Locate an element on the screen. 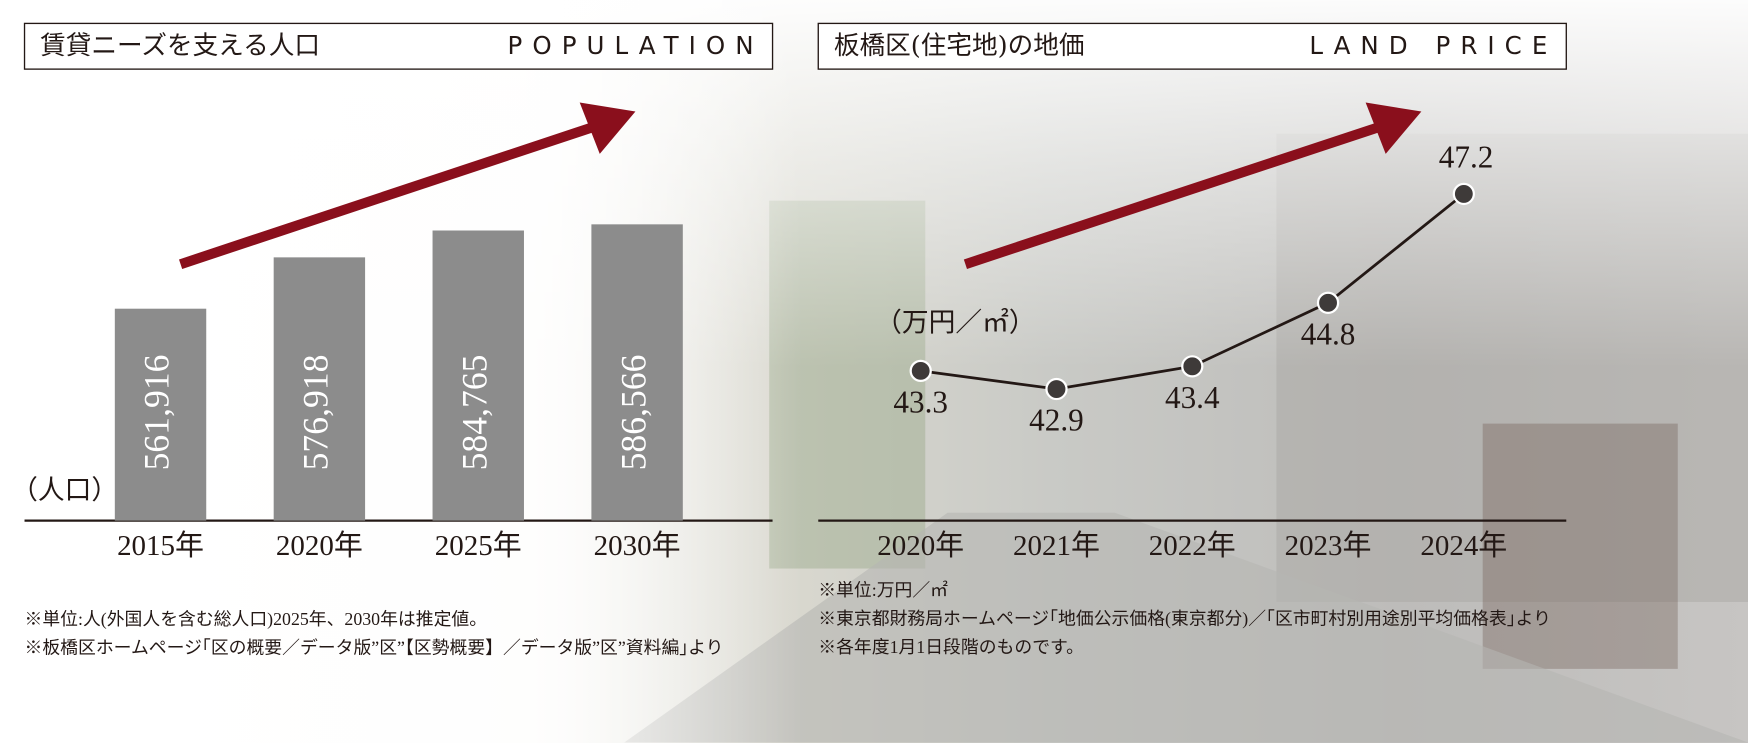 This screenshot has width=1748, height=743. x-tick-label: 2025年 is located at coordinates (478, 546).